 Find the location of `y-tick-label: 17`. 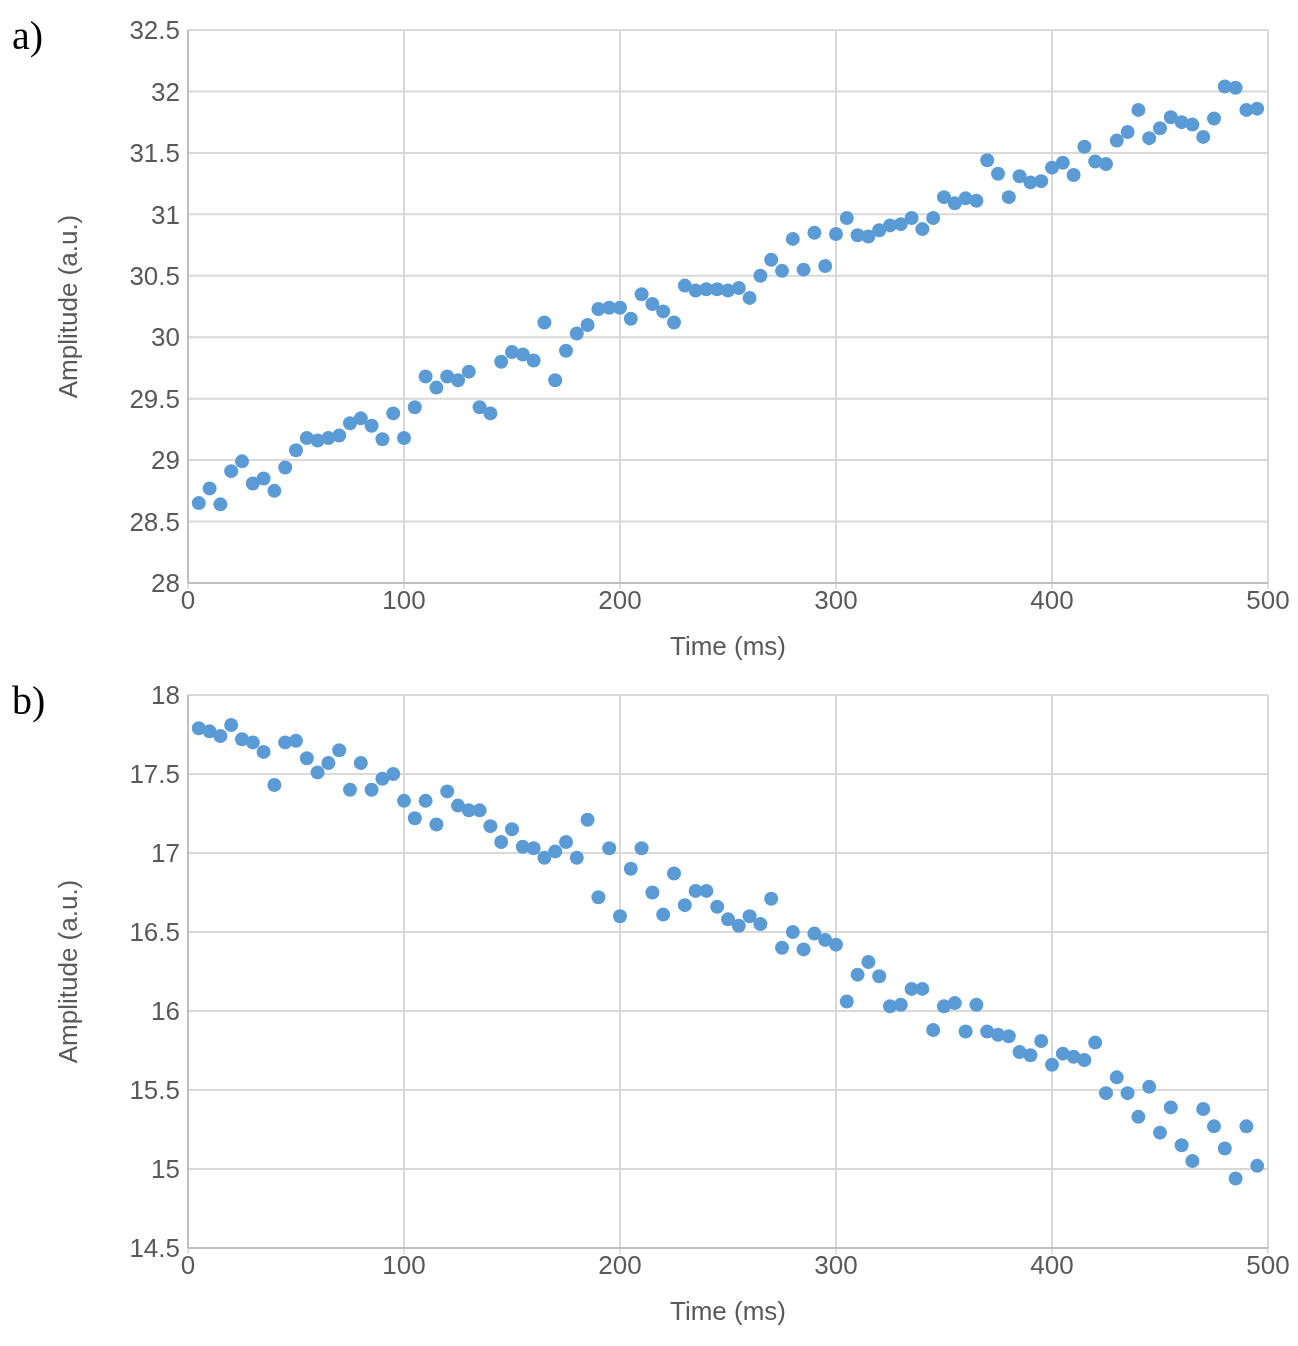

y-tick-label: 17 is located at coordinates (165, 853).